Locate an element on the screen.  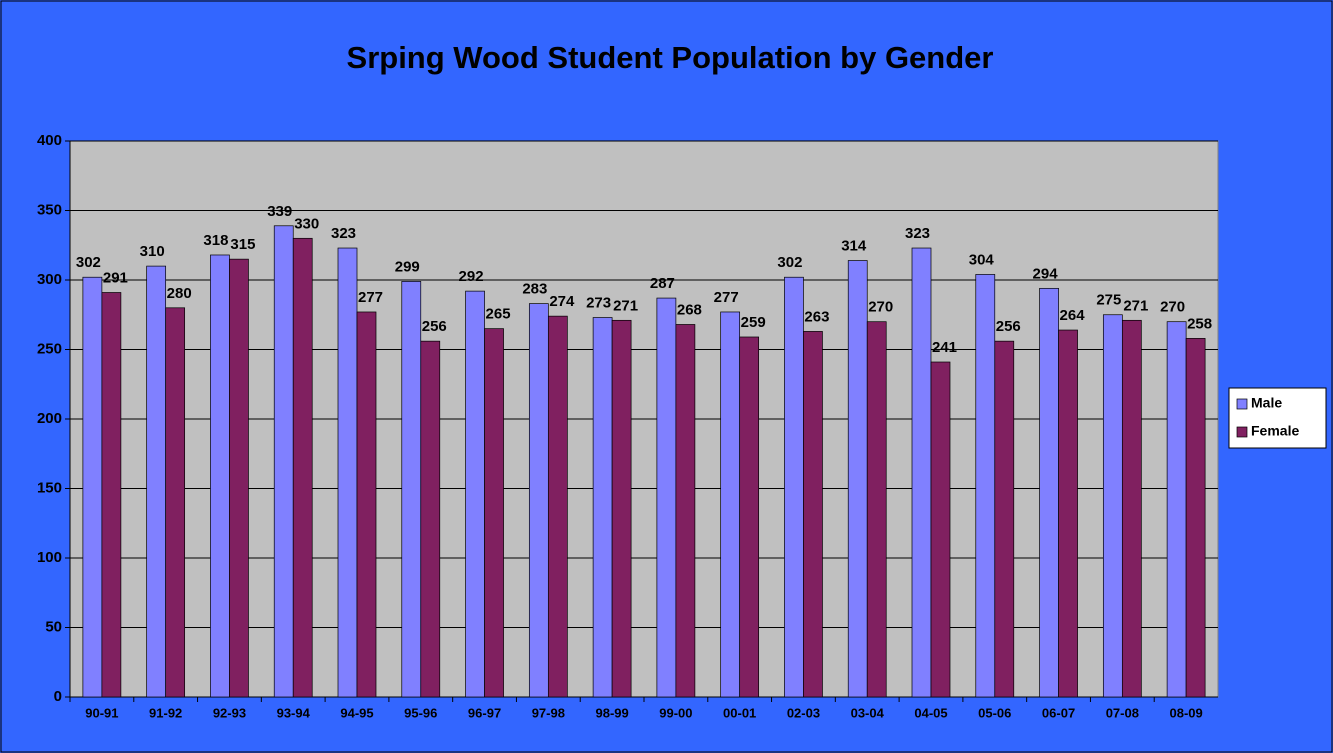
y-tick-label: 300 is located at coordinates (49, 279).